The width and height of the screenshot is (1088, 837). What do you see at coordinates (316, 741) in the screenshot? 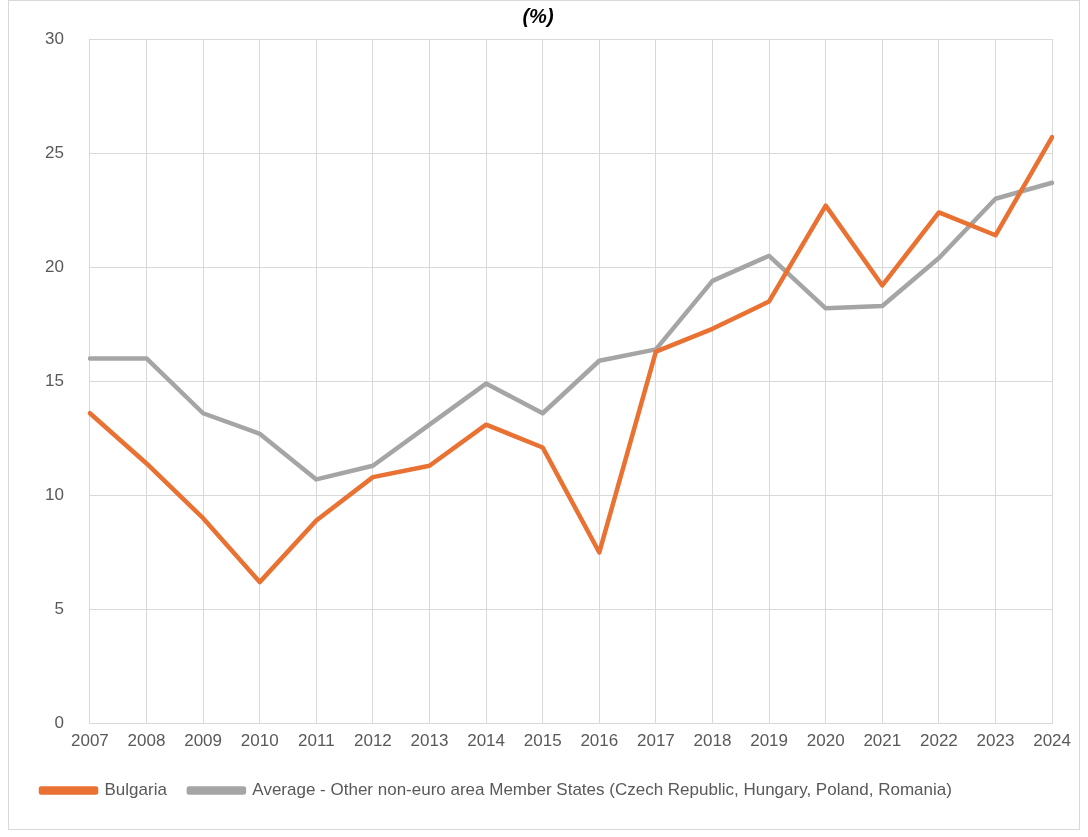
I see `x-tick-label: 2011` at bounding box center [316, 741].